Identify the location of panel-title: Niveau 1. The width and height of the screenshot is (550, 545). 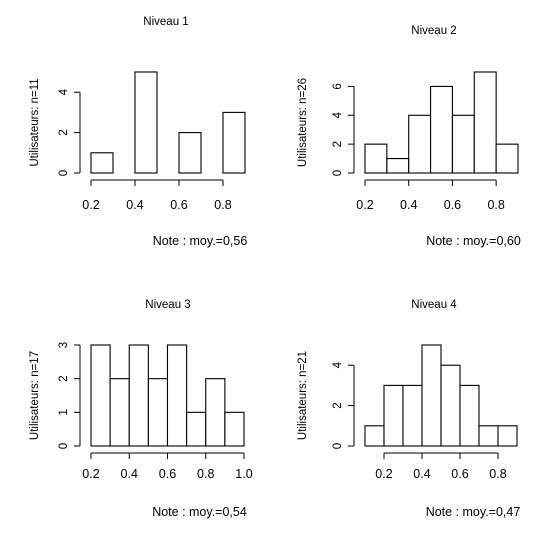
(165, 22).